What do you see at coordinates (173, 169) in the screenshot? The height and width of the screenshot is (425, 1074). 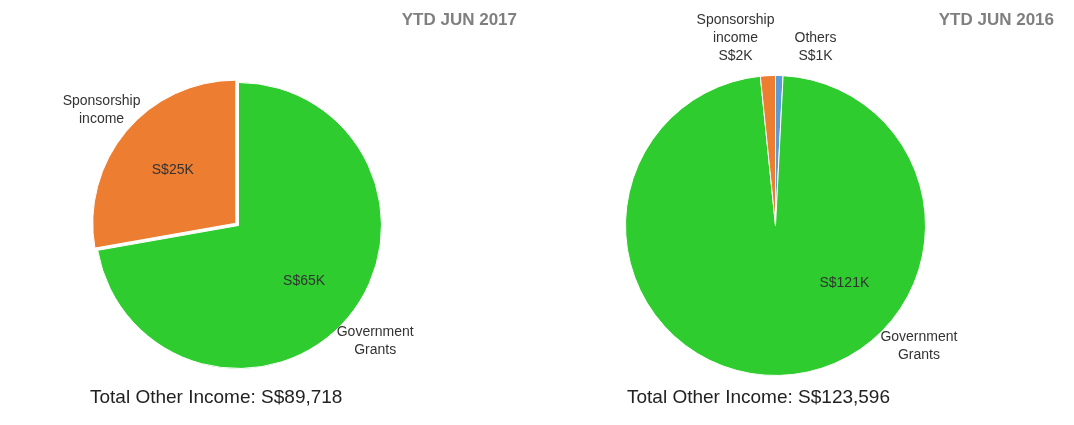 I see `data-label: S$25K` at bounding box center [173, 169].